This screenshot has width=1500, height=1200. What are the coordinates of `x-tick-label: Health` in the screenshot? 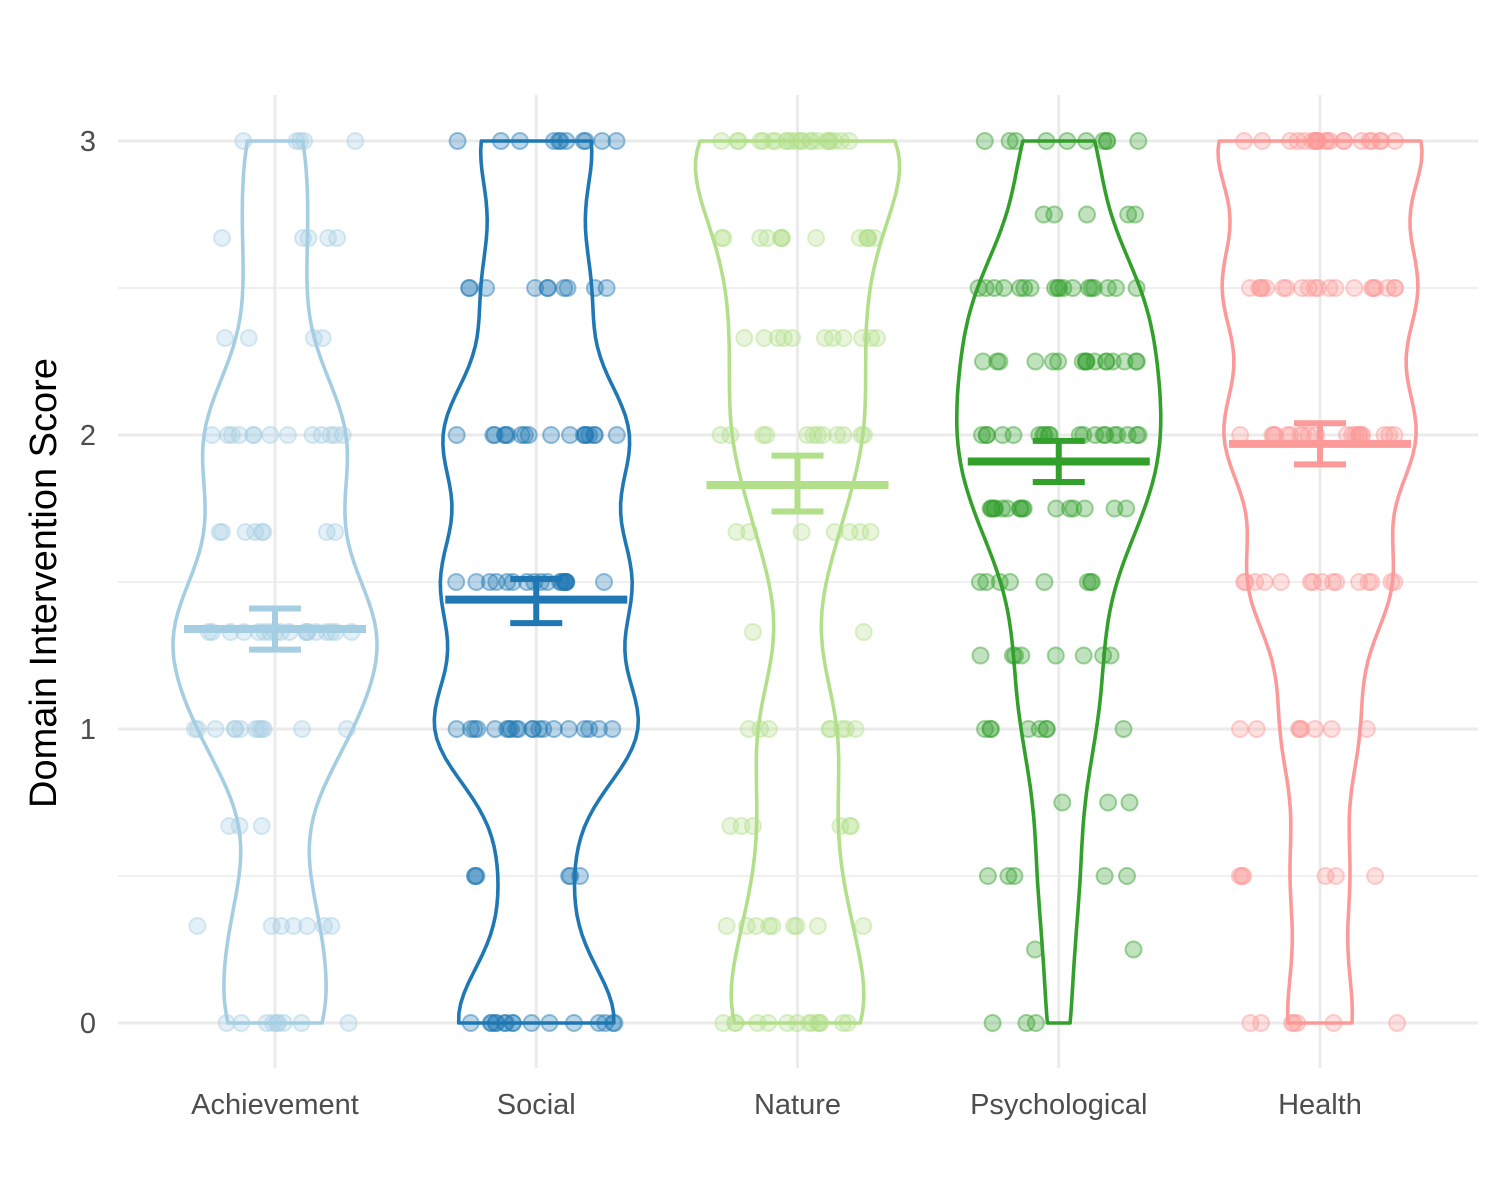 It's located at (1320, 1105).